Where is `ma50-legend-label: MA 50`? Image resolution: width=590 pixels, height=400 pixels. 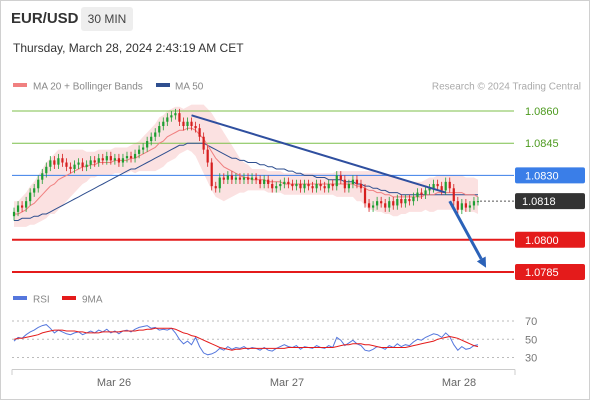
ma50-legend-label: MA 50 is located at coordinates (189, 87).